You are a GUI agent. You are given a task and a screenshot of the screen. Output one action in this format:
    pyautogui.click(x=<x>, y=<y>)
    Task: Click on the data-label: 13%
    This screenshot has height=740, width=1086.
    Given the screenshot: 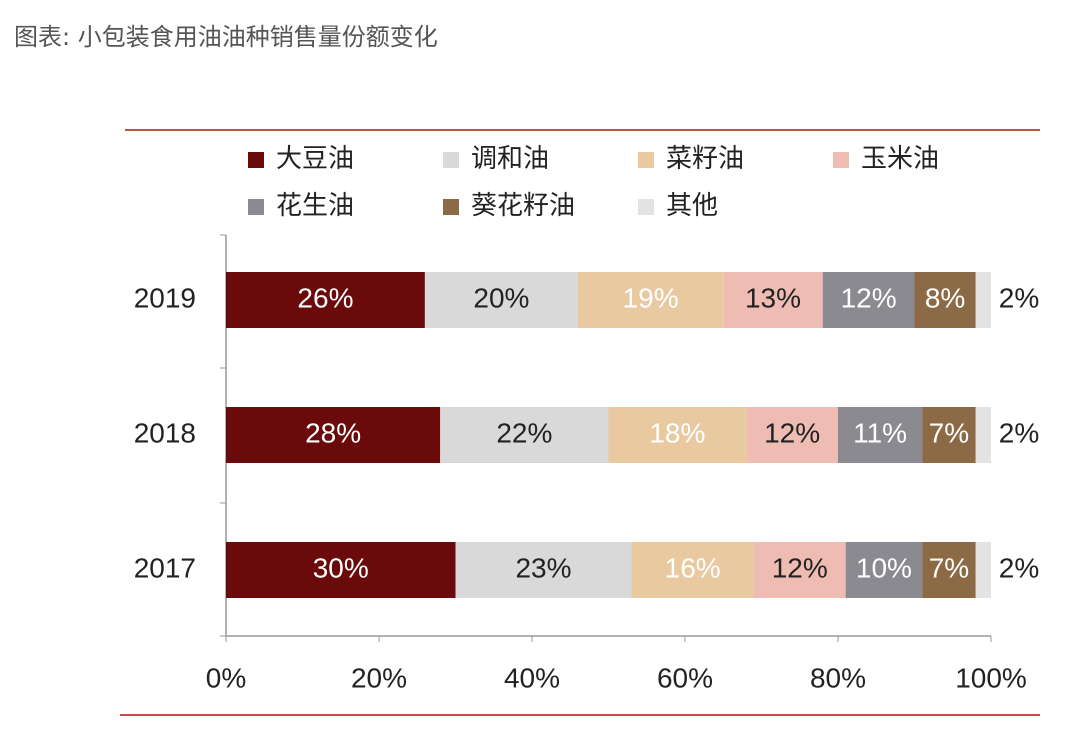 What is the action you would take?
    pyautogui.click(x=773, y=297)
    